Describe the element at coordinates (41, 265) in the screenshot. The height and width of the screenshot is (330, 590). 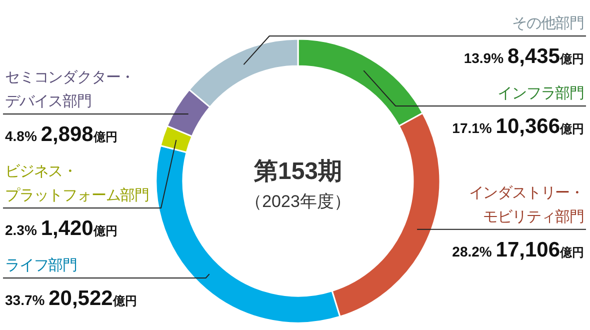
I see `slice-label: ライフ部門` at that location.